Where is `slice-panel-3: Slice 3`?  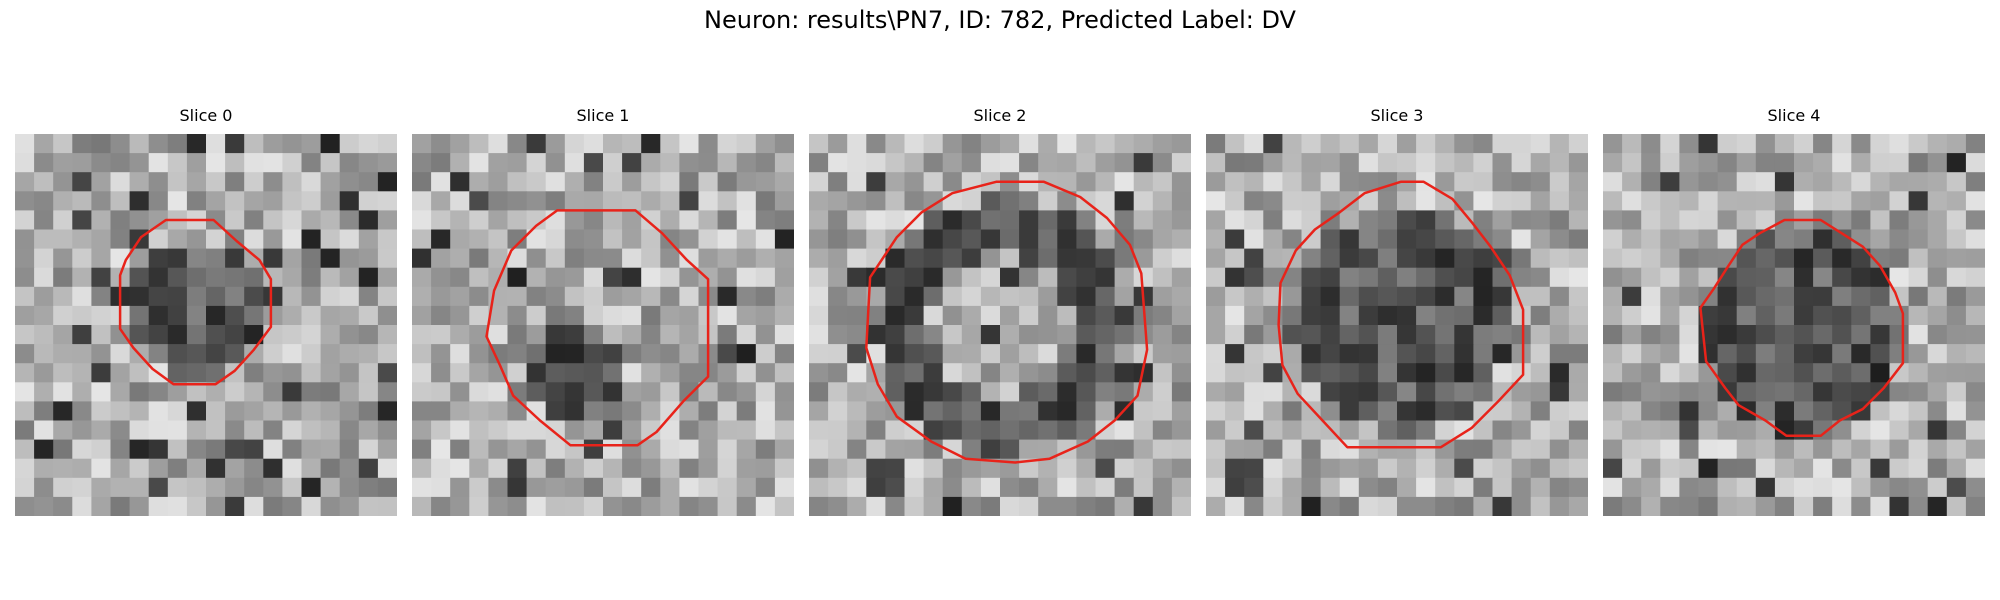
slice-panel-3: Slice 3 is located at coordinates (1397, 310).